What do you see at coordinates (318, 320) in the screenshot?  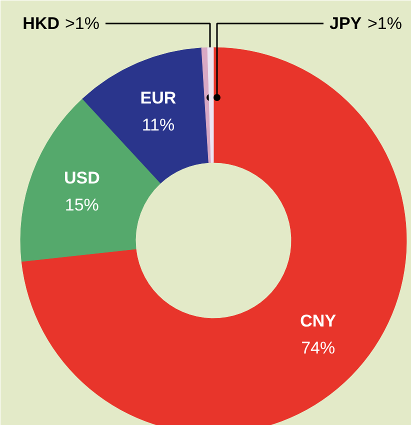 I see `slice-label: CNY` at bounding box center [318, 320].